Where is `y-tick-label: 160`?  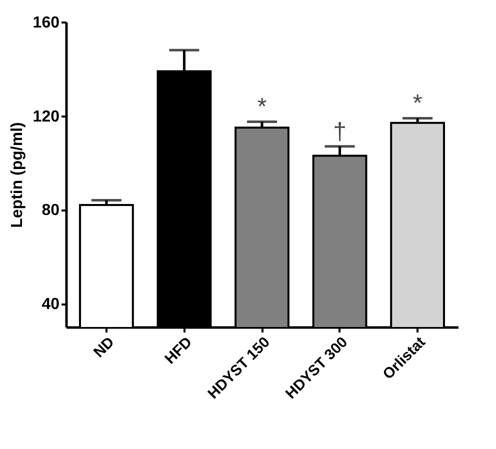
y-tick-label: 160 is located at coordinates (46, 23).